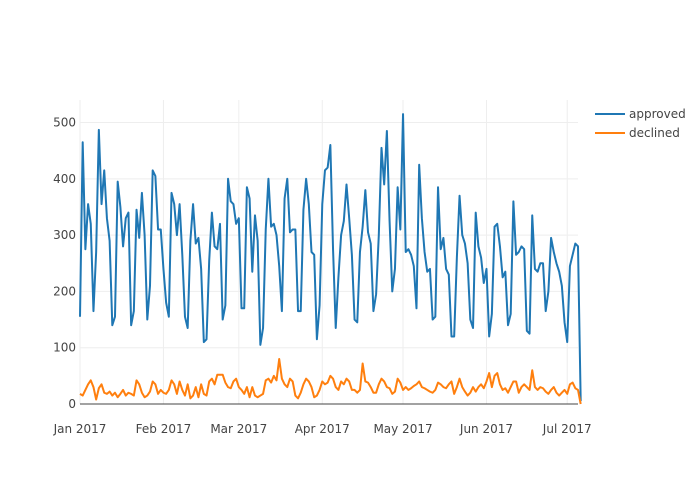 The width and height of the screenshot is (700, 500). Describe the element at coordinates (654, 133) in the screenshot. I see `legend-label: declined` at that location.